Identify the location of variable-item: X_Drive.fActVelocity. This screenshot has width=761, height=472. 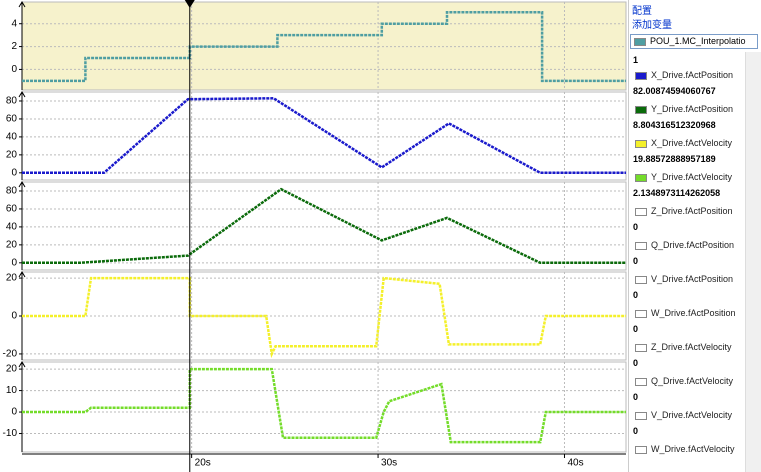
(682, 143).